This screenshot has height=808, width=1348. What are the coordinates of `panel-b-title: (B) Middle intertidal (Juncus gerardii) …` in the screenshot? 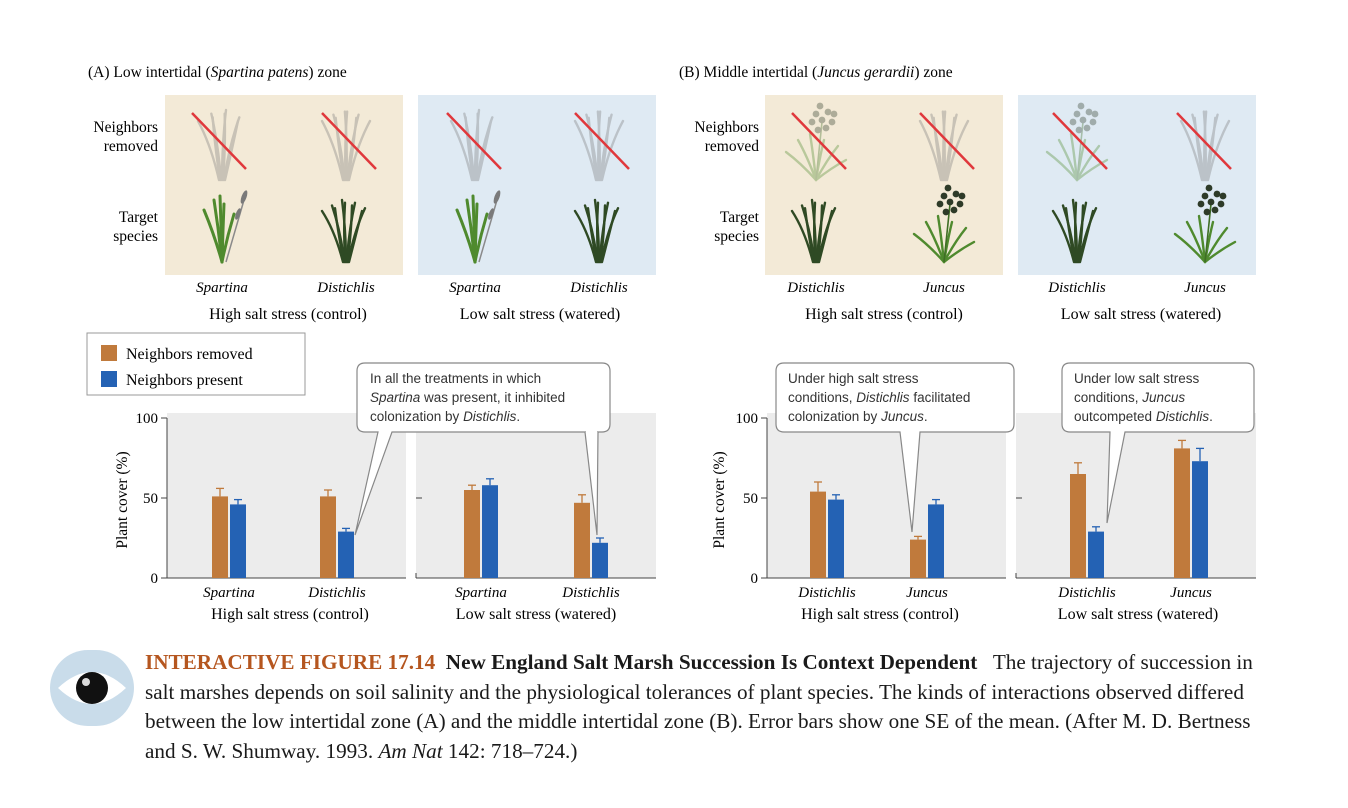 It's located at (816, 72).